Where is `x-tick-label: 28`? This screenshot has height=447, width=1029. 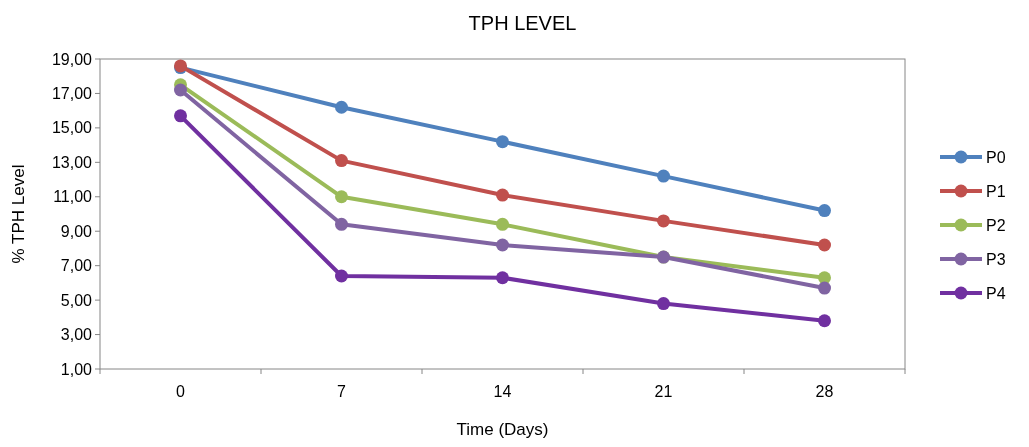 x-tick-label: 28 is located at coordinates (824, 391).